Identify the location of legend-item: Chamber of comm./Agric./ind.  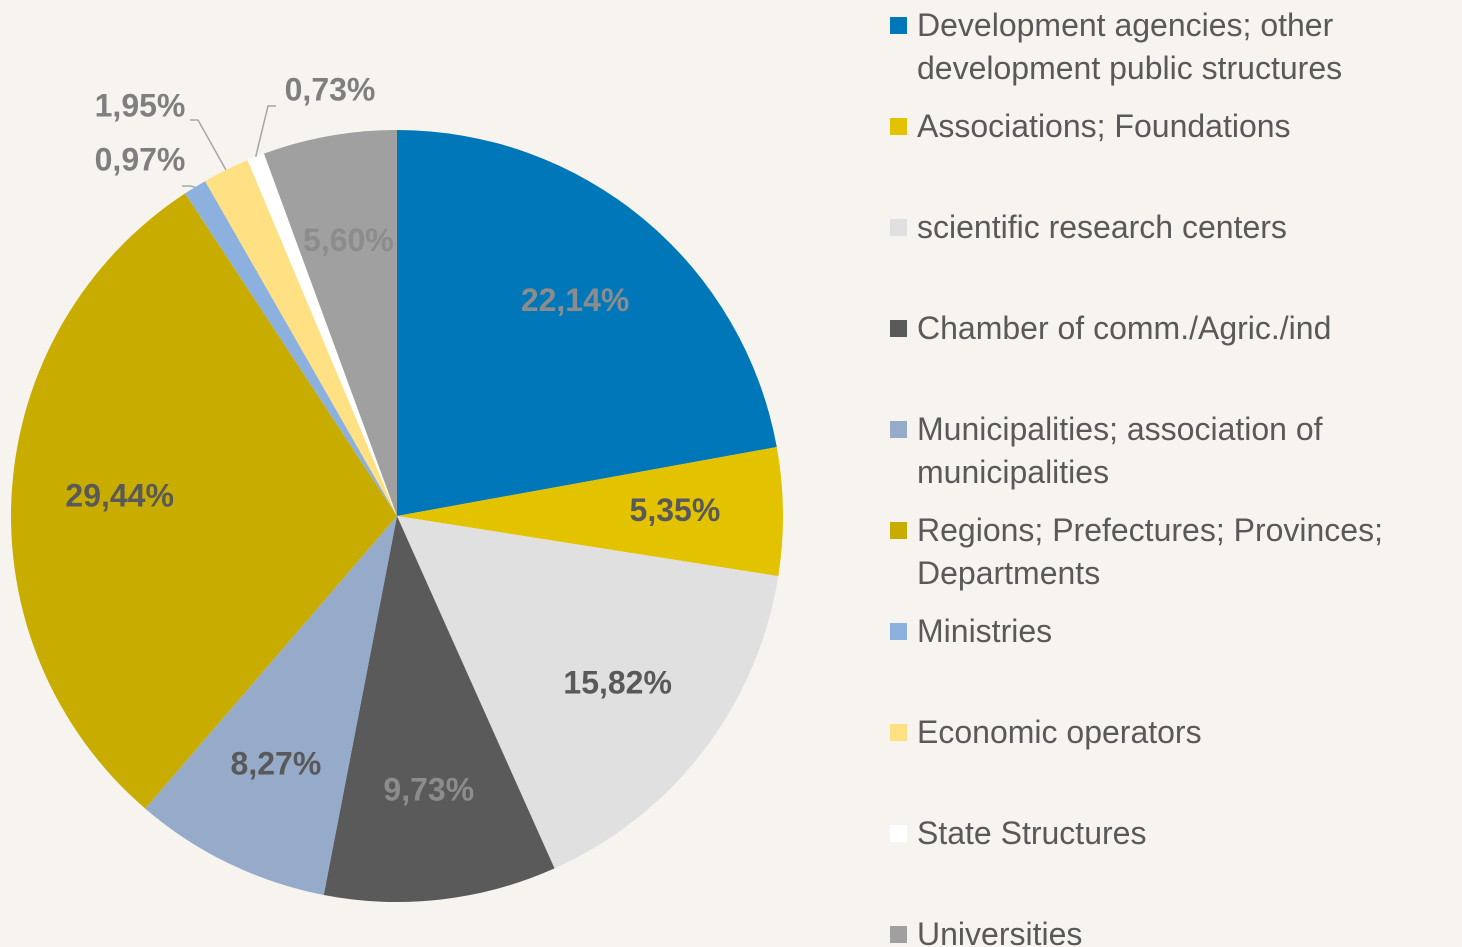
(1172, 328).